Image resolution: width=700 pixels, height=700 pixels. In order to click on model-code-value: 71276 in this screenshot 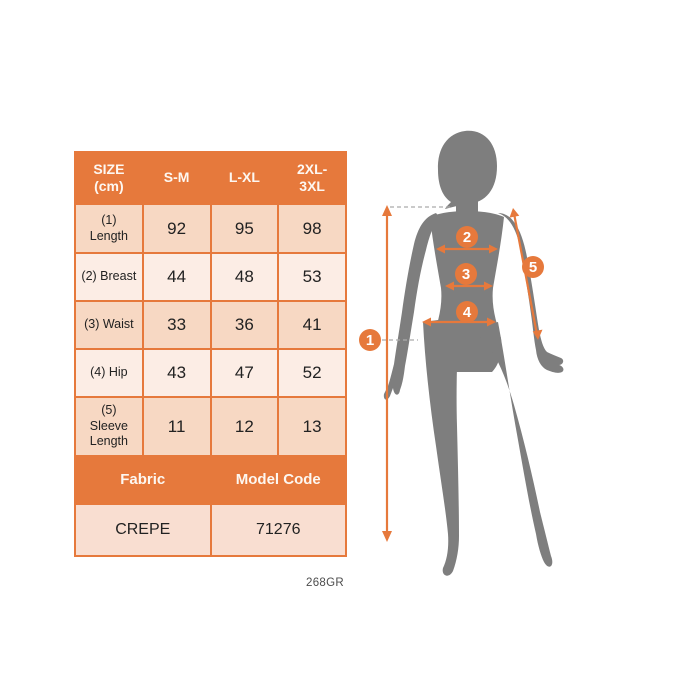, I will do `click(278, 530)`.